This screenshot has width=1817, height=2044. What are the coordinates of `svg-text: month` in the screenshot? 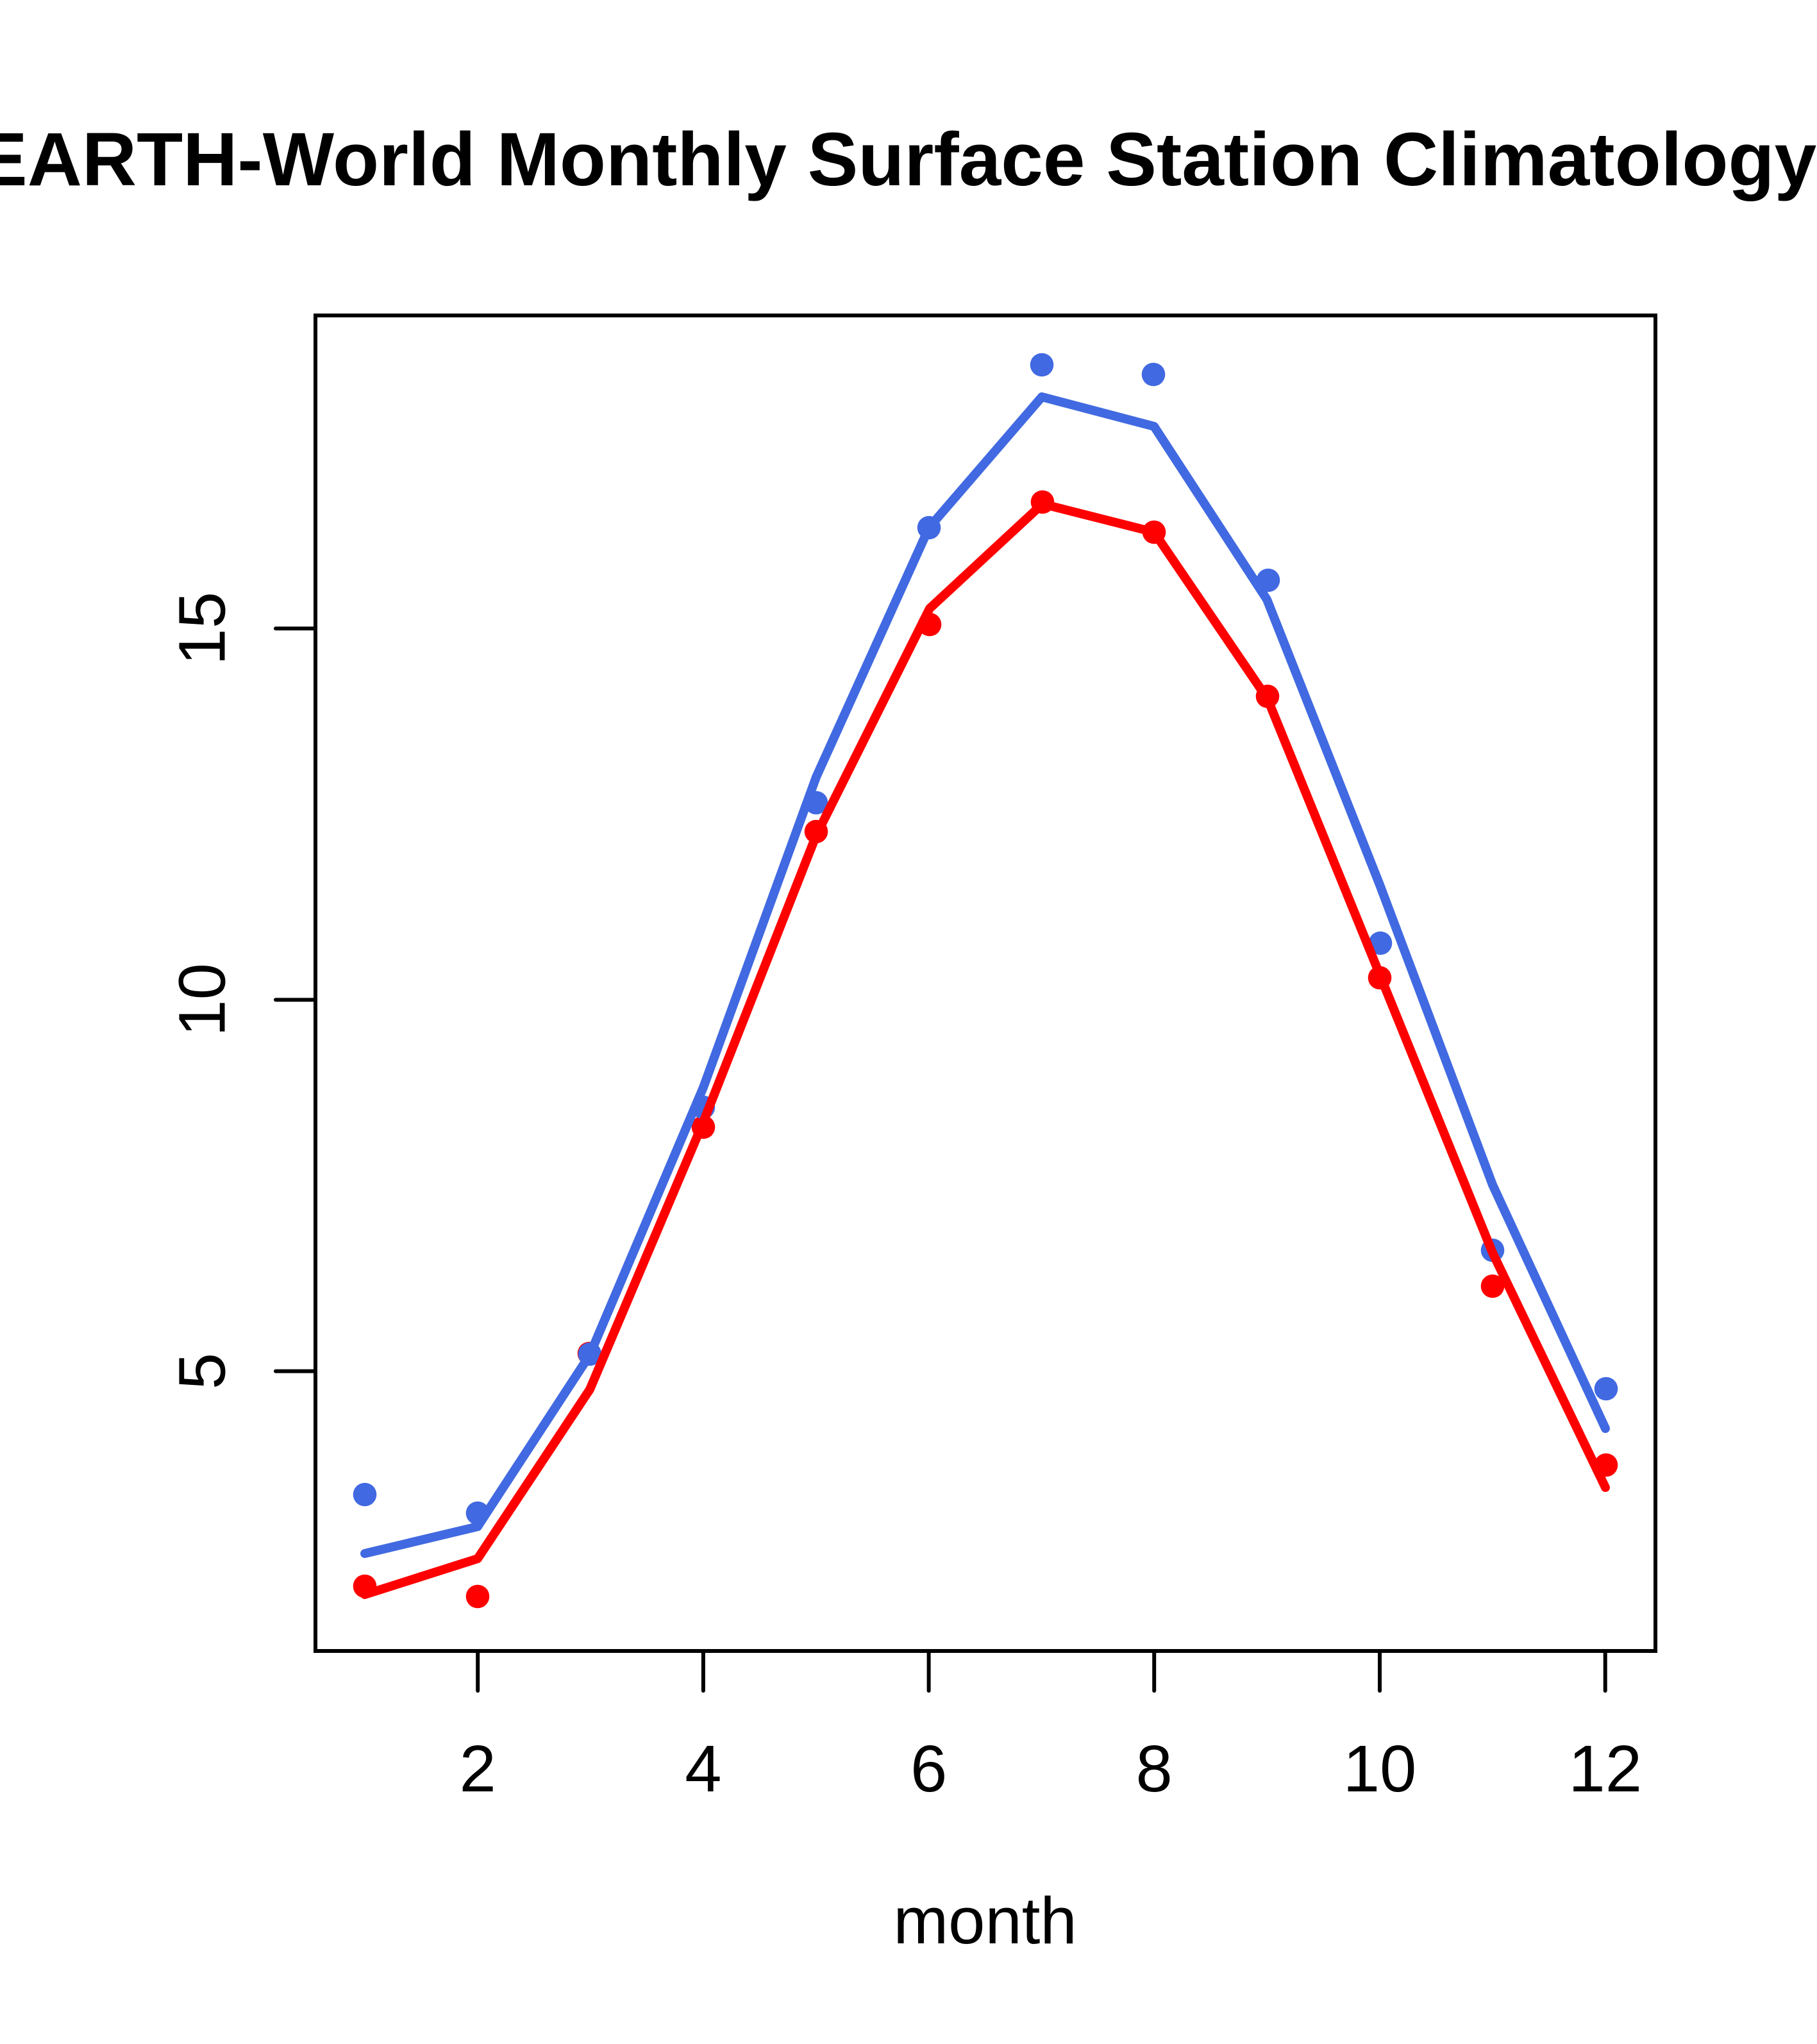 It's located at (984, 1920).